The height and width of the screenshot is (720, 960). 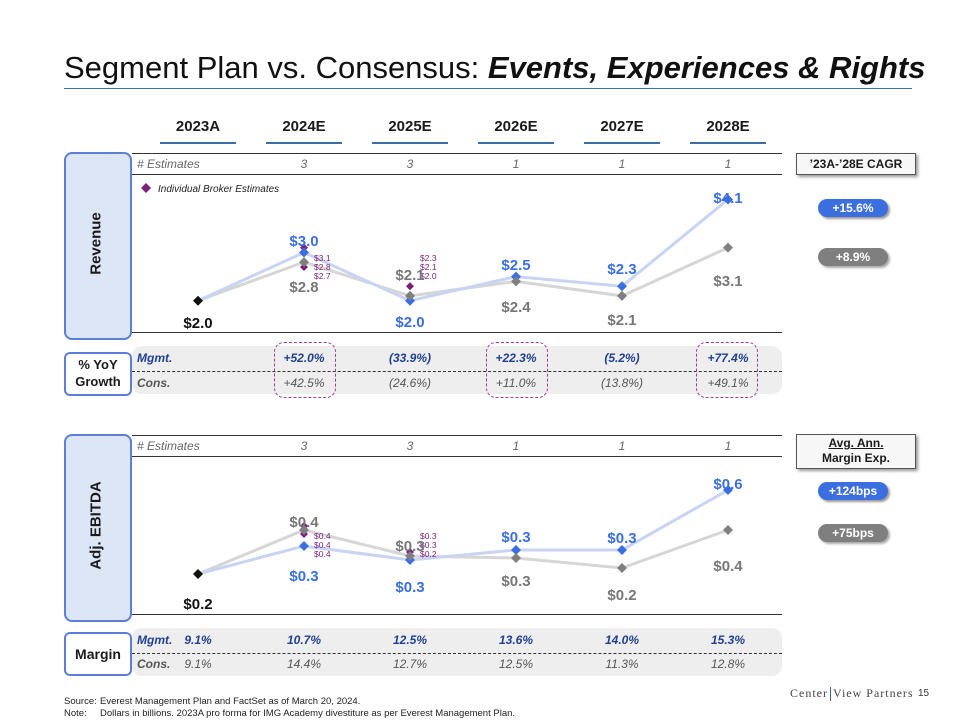 What do you see at coordinates (622, 358) in the screenshot?
I see `growth-mgmt-cell: (5.2%)` at bounding box center [622, 358].